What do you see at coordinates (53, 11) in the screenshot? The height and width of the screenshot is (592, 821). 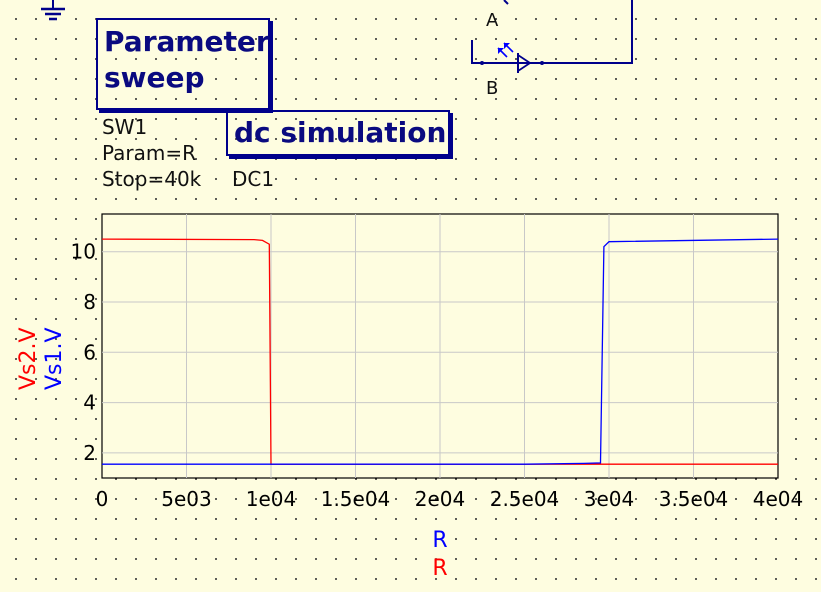 I see `ground-icon` at bounding box center [53, 11].